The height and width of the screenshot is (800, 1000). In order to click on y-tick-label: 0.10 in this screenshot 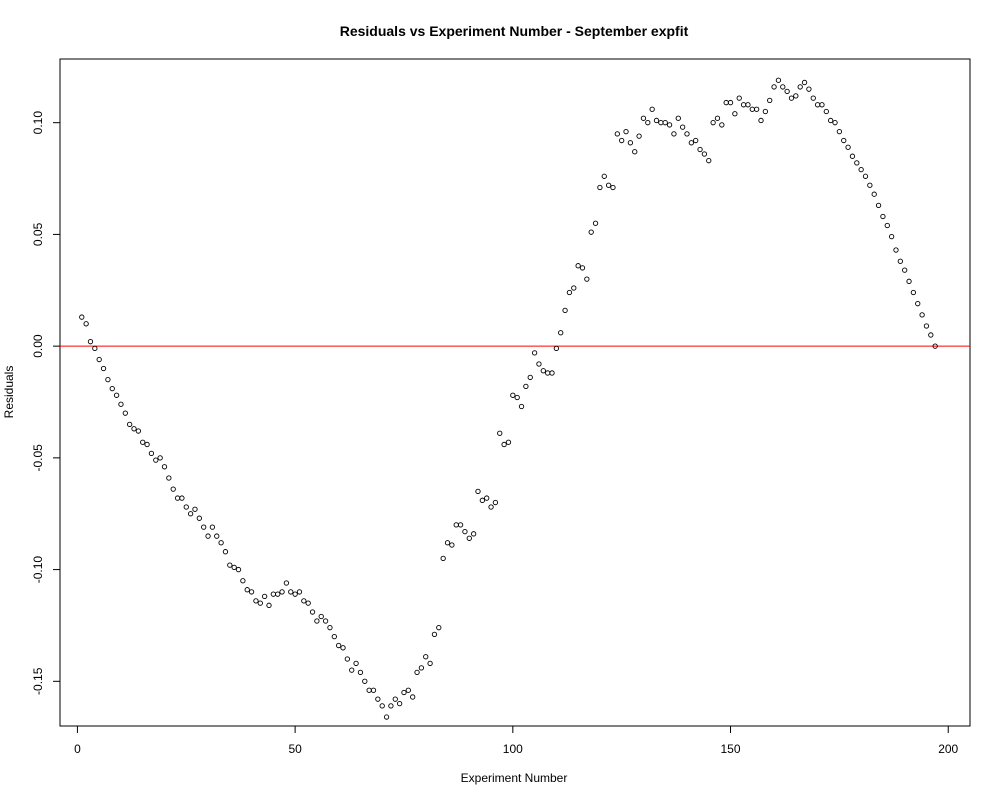, I will do `click(38, 123)`.